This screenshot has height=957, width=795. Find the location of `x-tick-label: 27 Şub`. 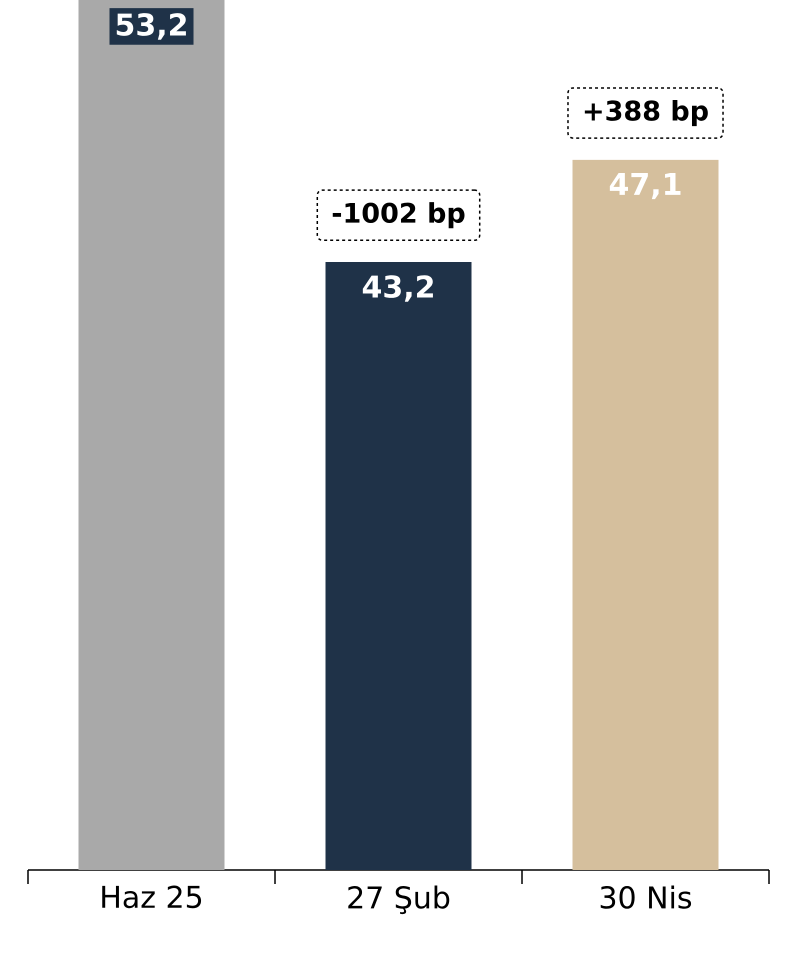

x-tick-label: 27 Şub is located at coordinates (399, 900).